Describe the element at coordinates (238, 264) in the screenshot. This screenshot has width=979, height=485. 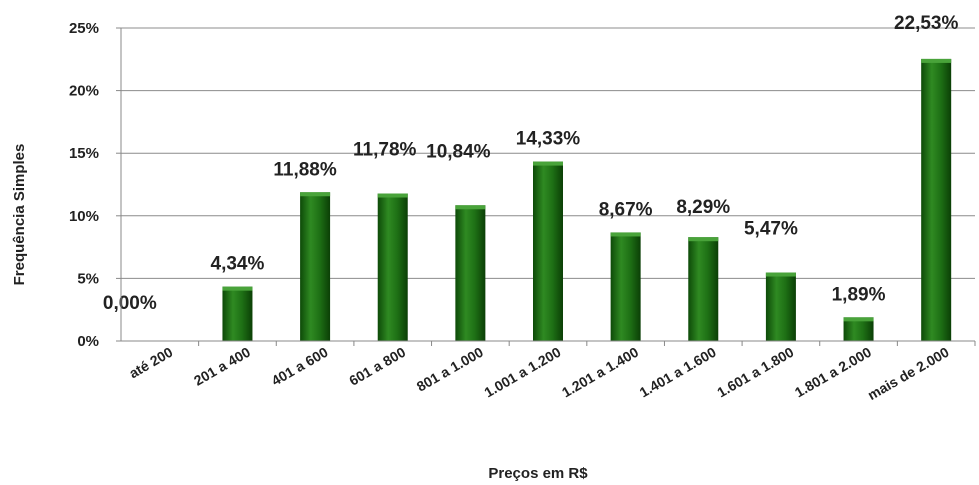
I see `data-label: 4,34%` at that location.